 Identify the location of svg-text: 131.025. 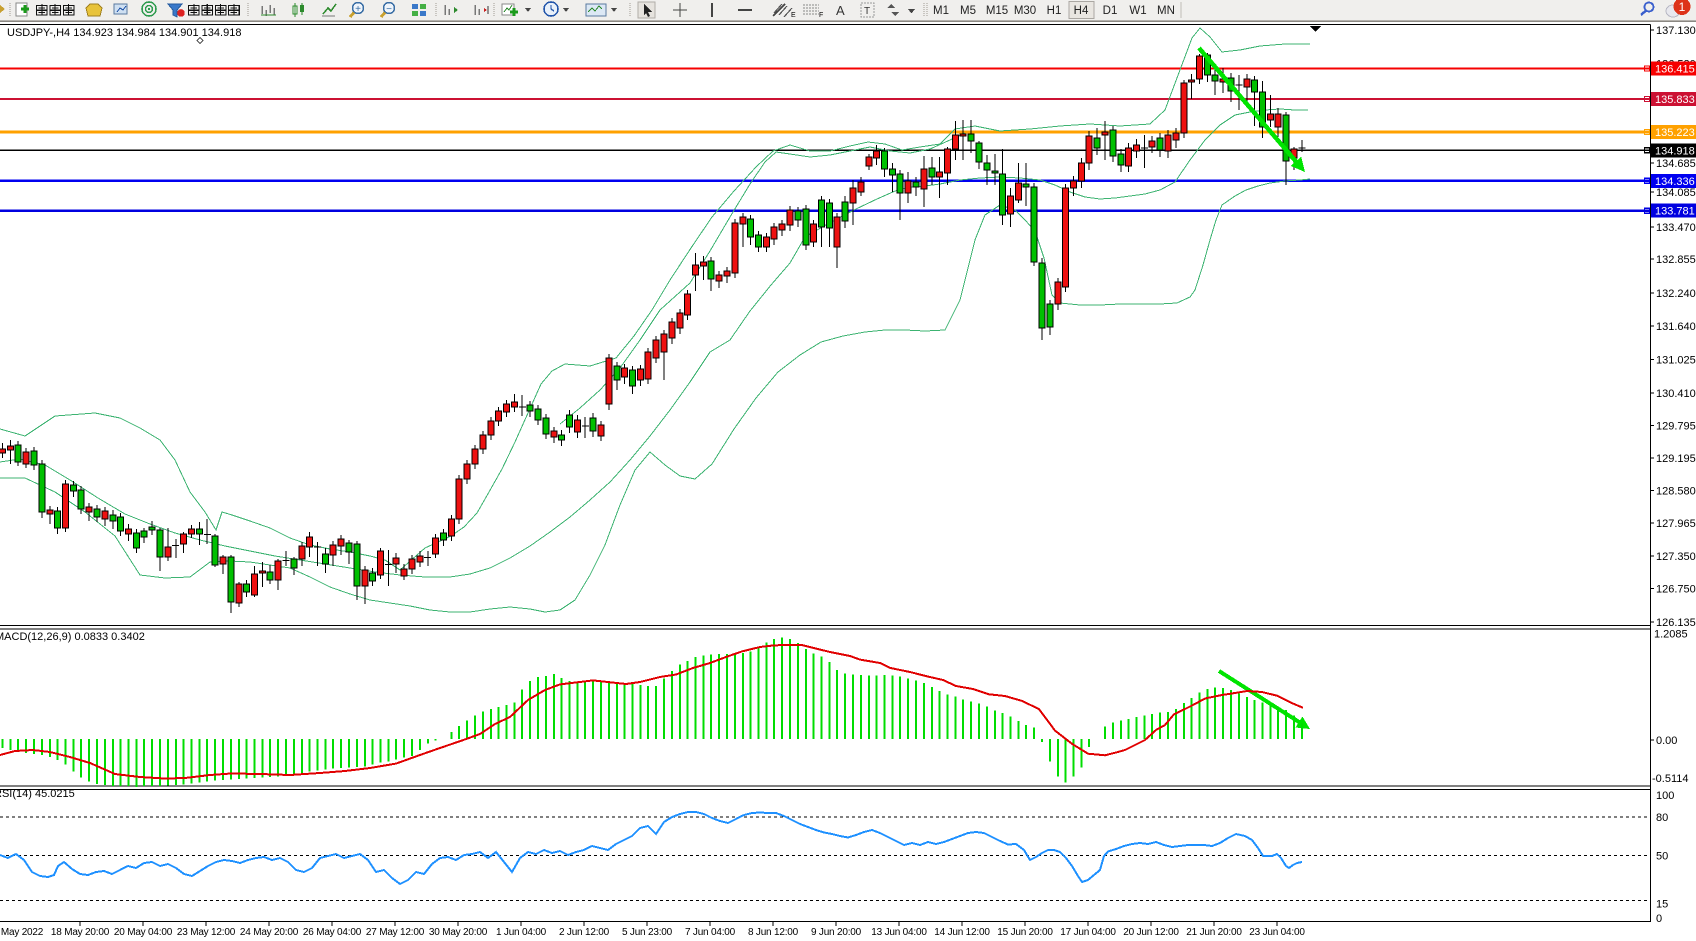
(1676, 361).